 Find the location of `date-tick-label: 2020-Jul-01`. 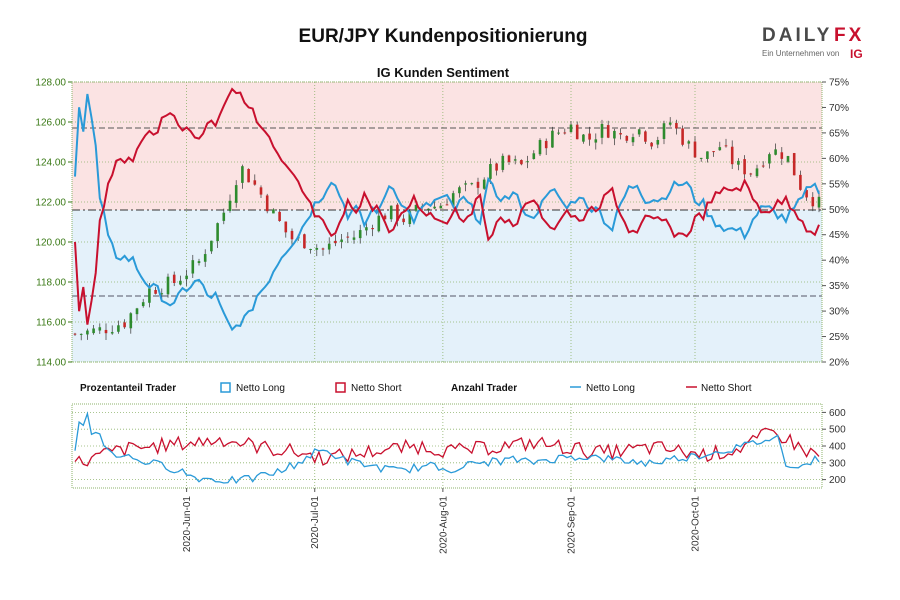

date-tick-label: 2020-Jul-01 is located at coordinates (315, 522).